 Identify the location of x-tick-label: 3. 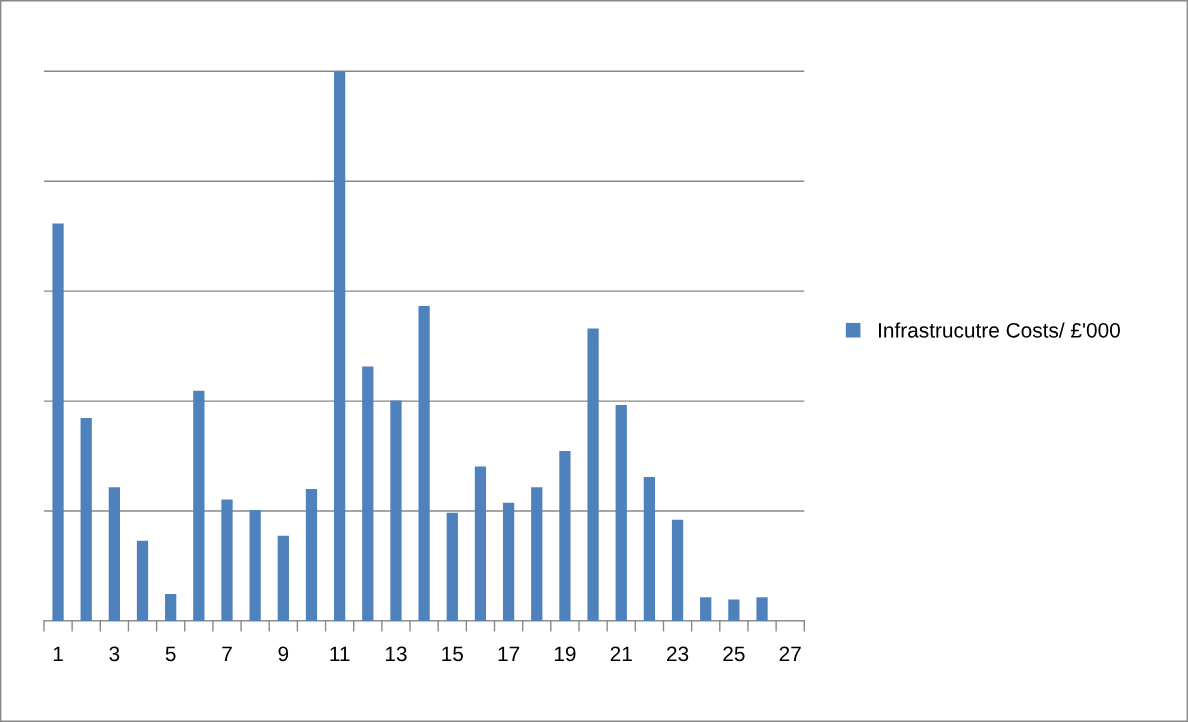
(114, 654).